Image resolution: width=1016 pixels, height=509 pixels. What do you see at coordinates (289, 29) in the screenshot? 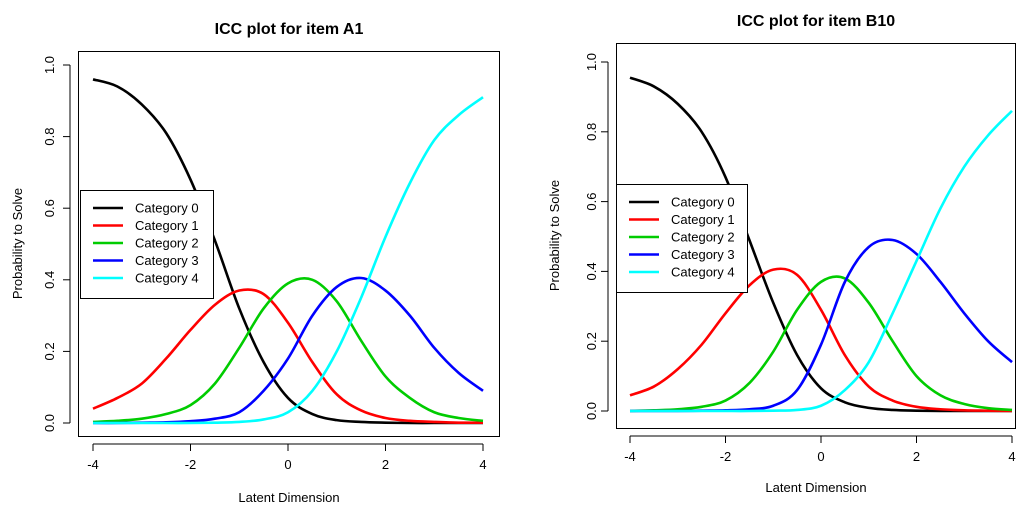
I see `chart-title: ICC plot for item A1` at bounding box center [289, 29].